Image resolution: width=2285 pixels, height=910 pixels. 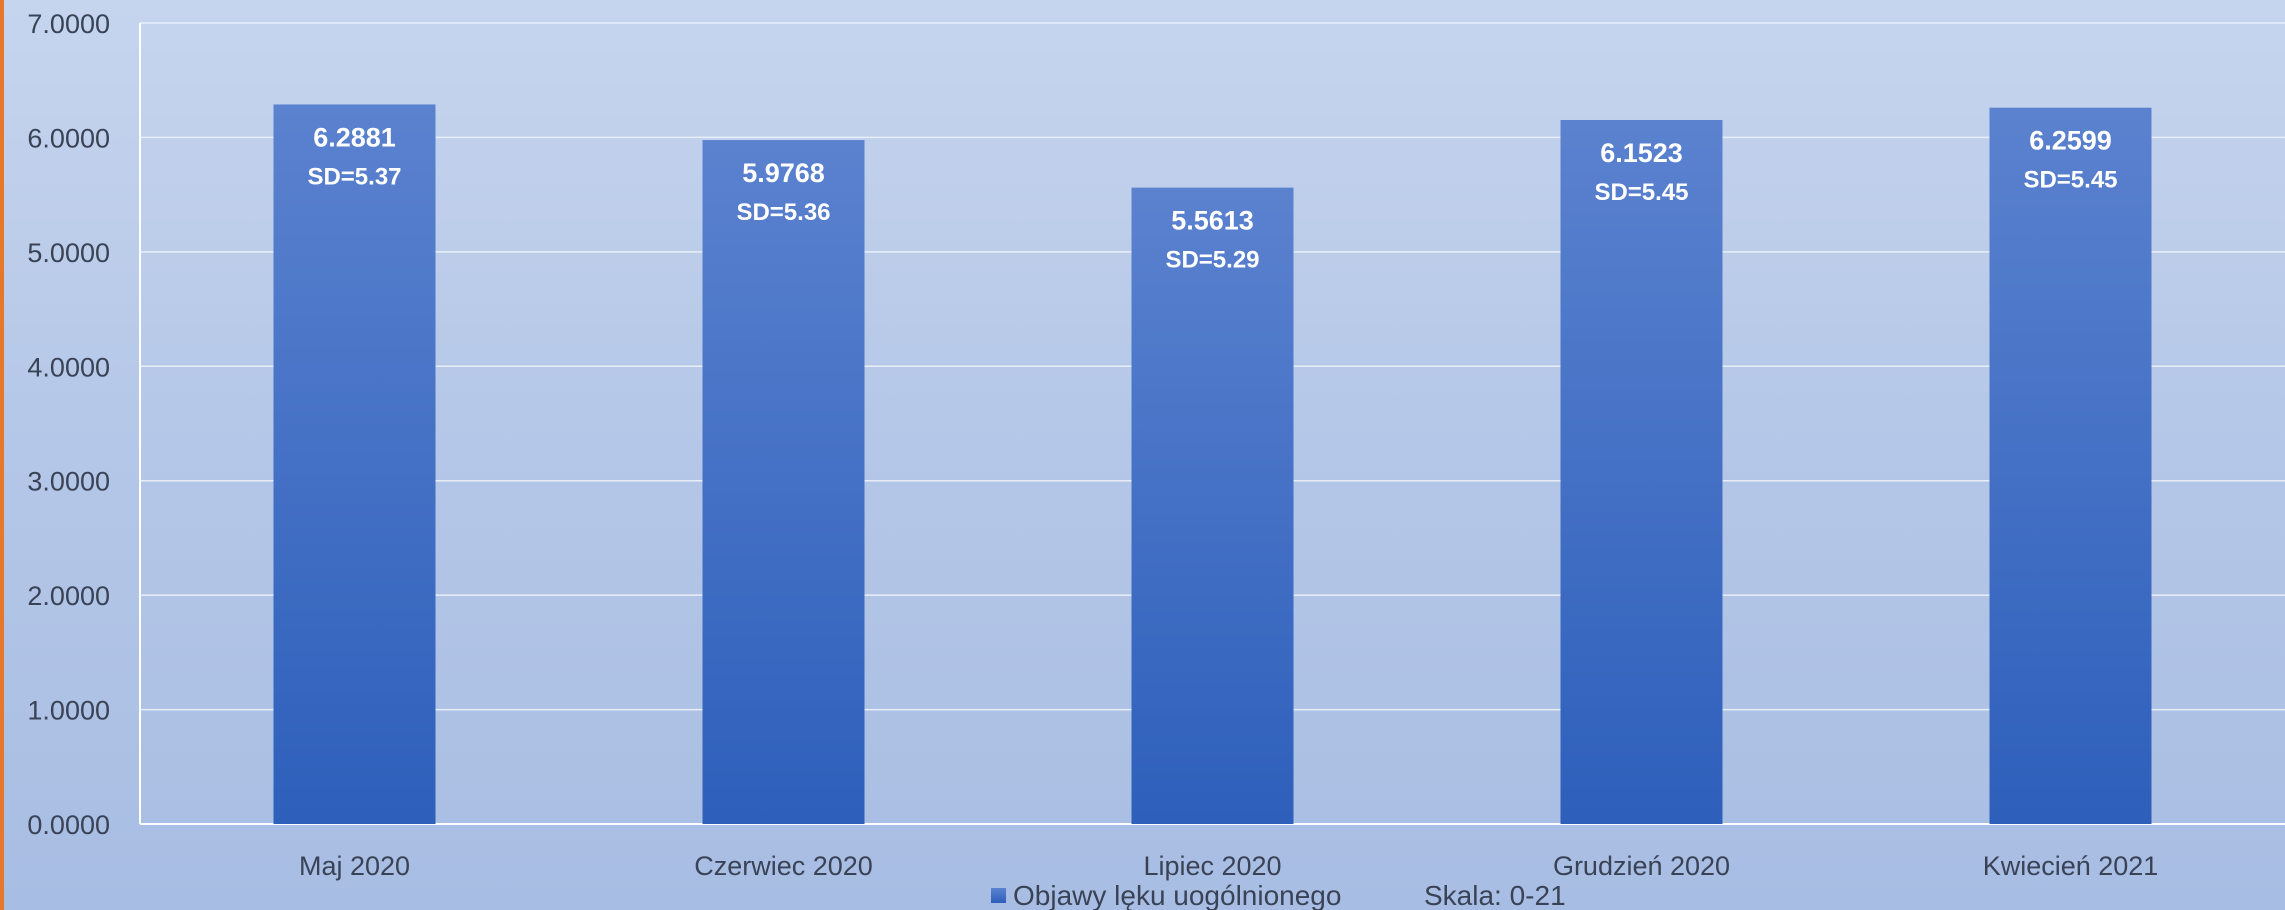 I want to click on y-tick-label: 7.0000, so click(x=68, y=24).